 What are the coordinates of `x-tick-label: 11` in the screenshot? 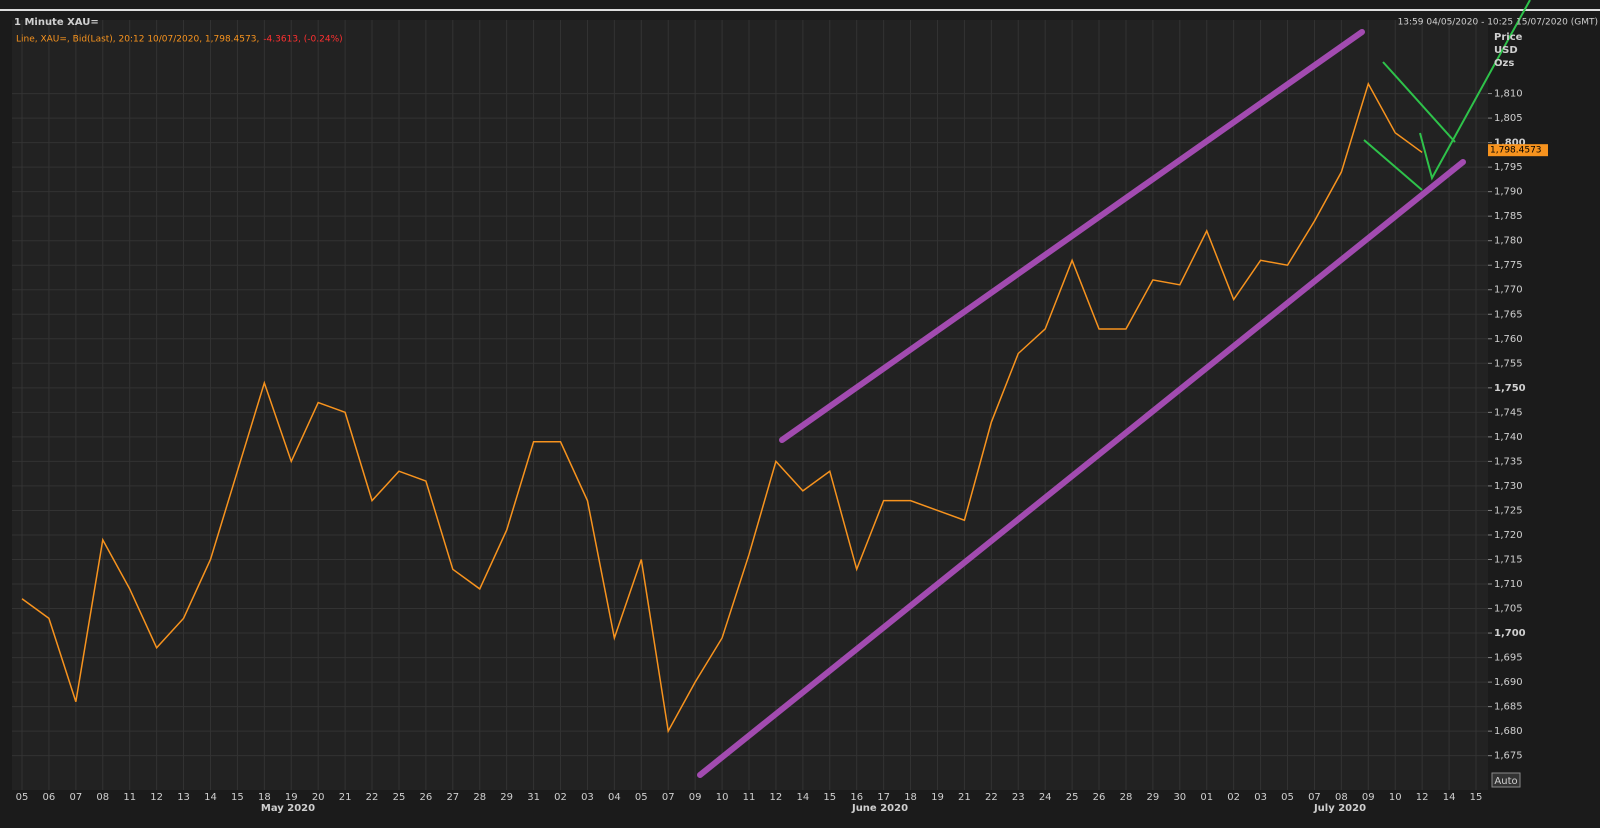 It's located at (749, 797).